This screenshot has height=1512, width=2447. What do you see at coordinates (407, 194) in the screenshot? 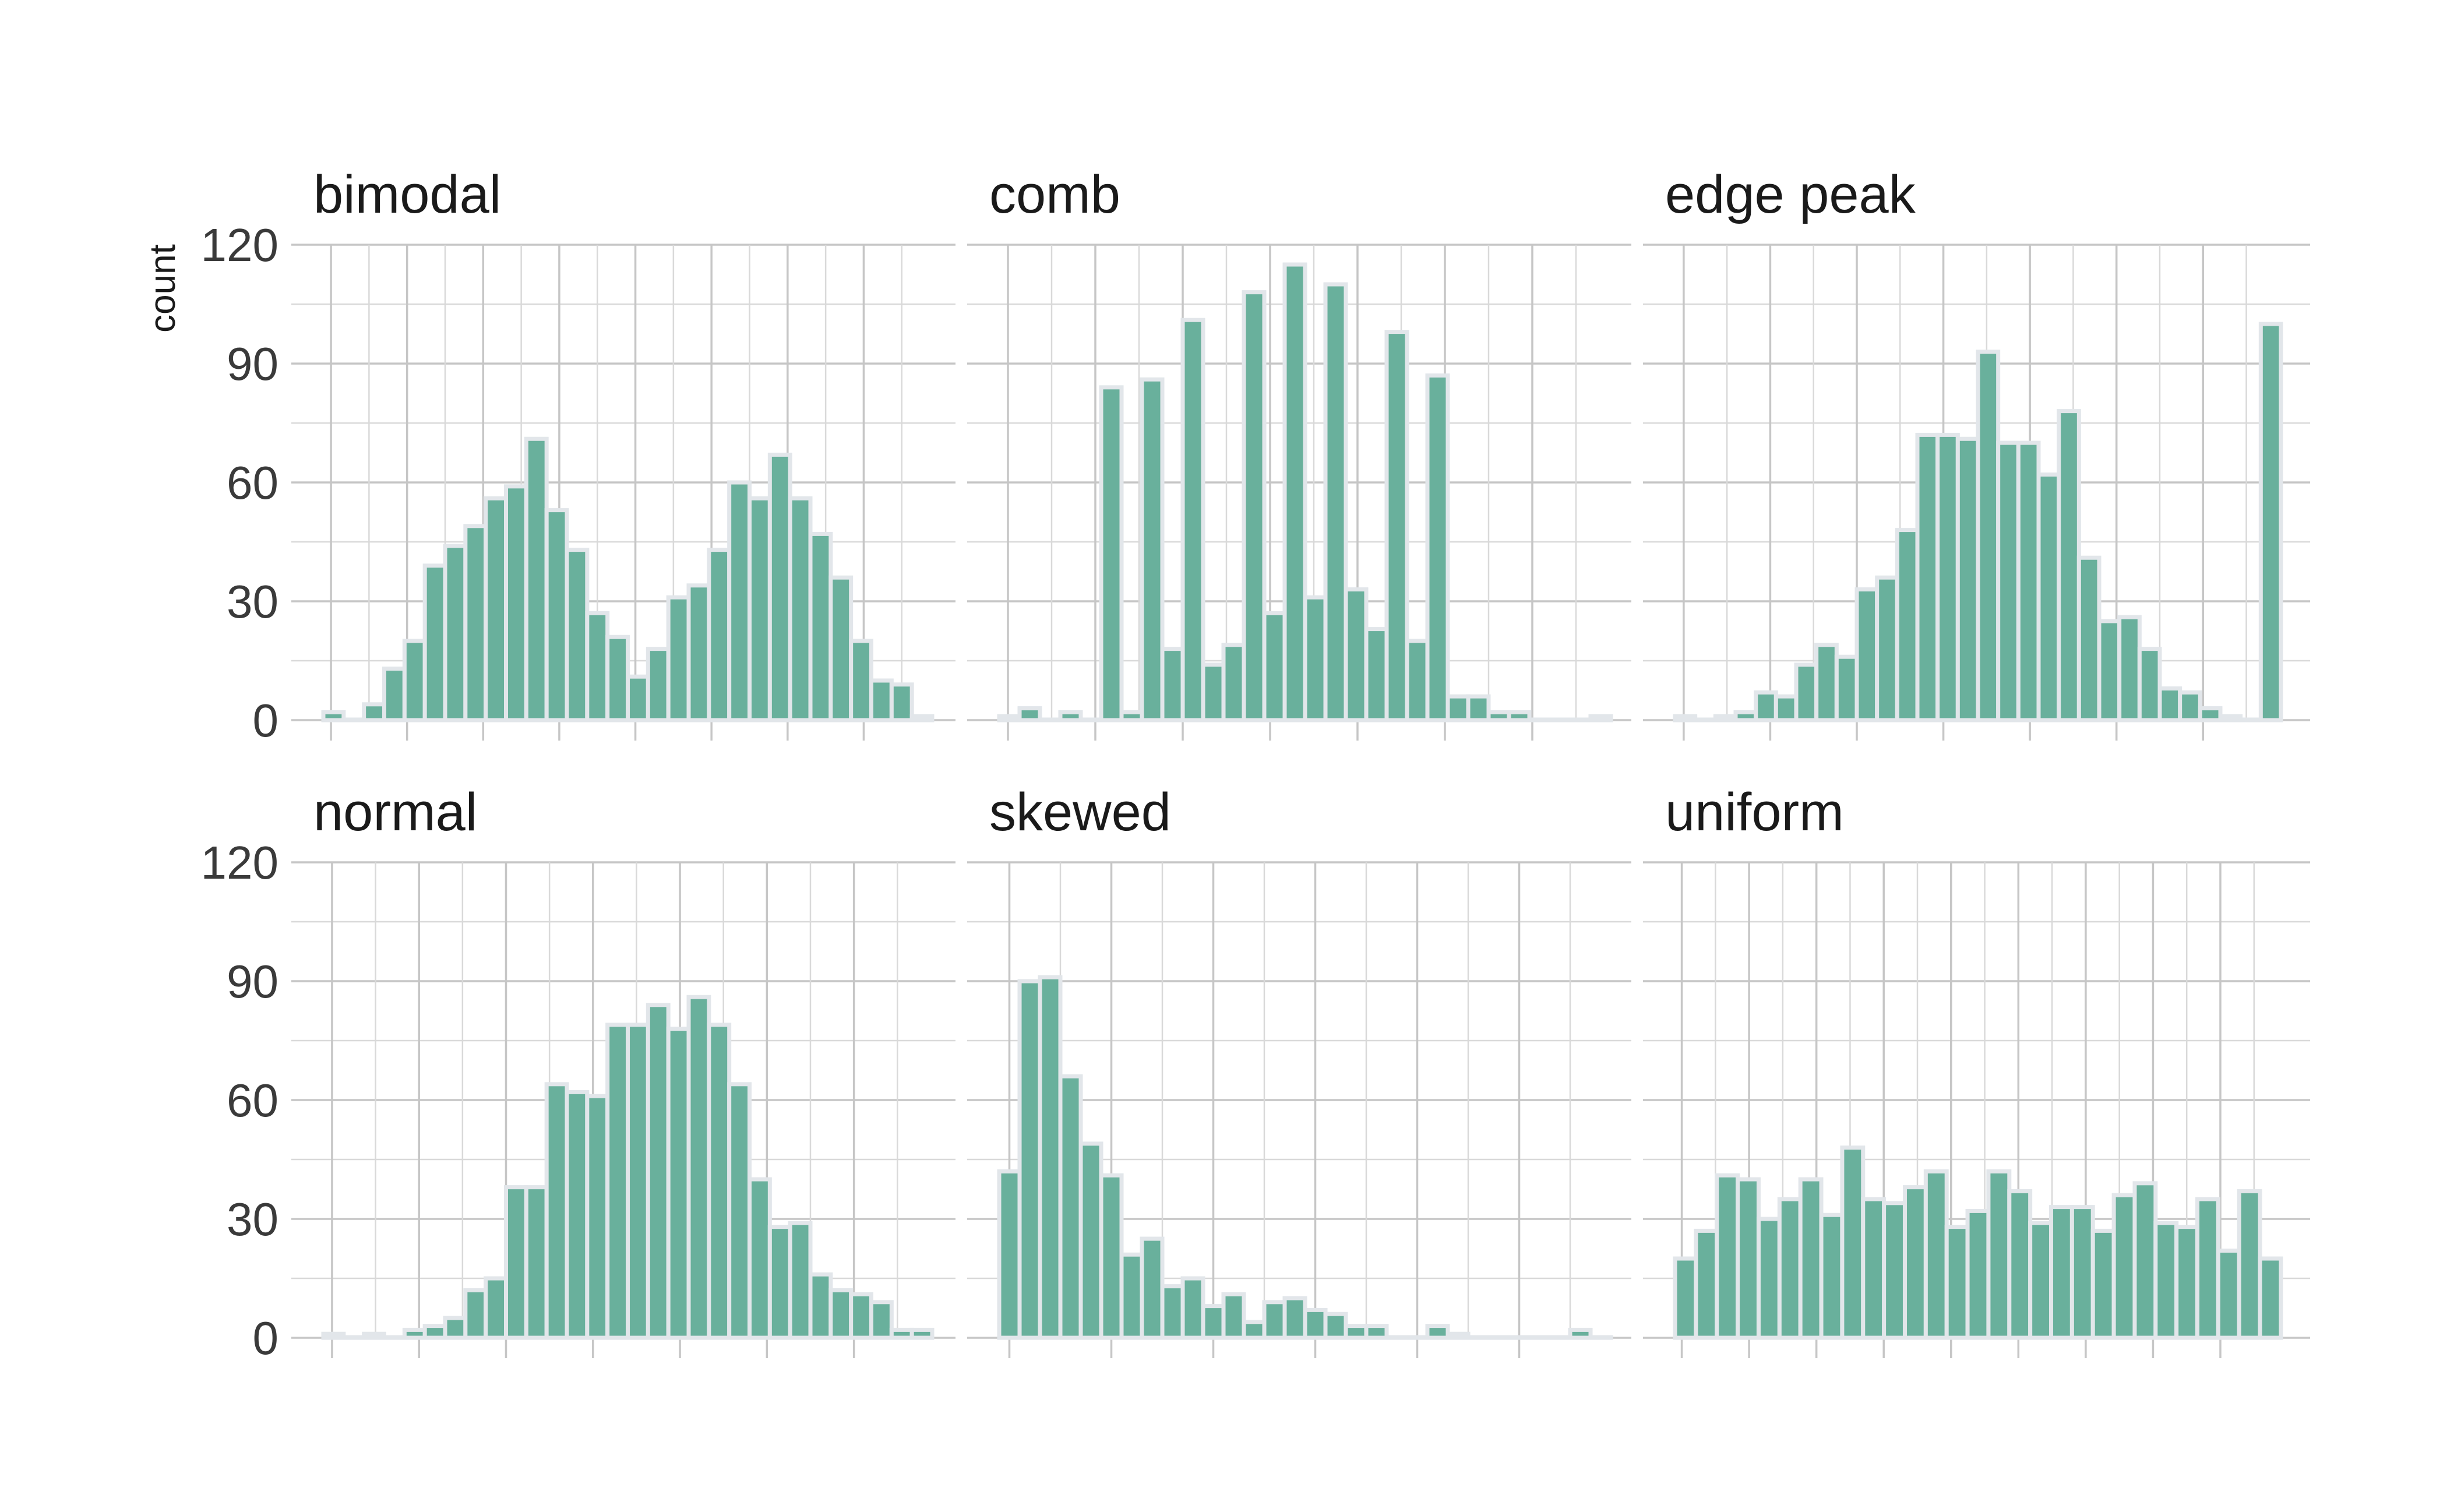
I see `panel-title-bimodal: bimodal` at bounding box center [407, 194].